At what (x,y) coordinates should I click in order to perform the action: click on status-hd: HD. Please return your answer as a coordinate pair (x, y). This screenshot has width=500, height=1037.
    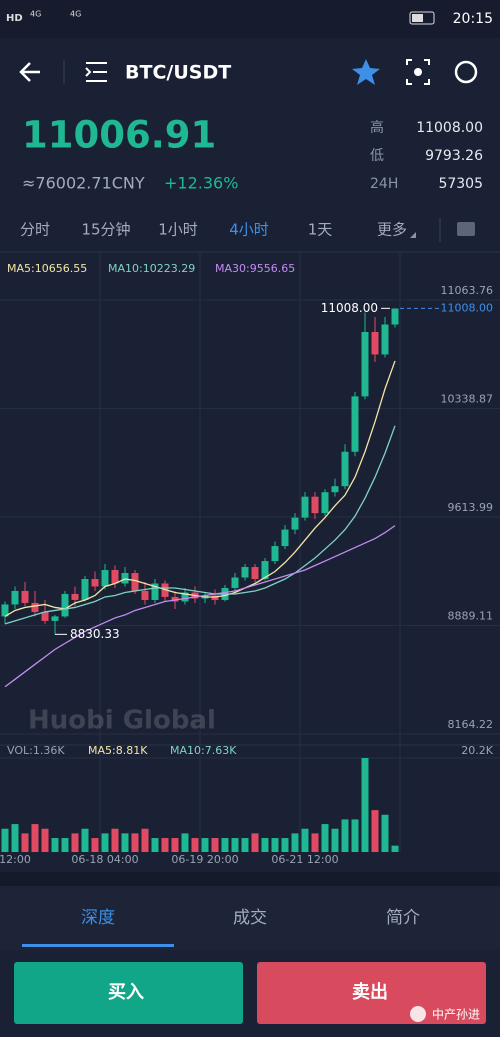
    Looking at the image, I should click on (14, 18).